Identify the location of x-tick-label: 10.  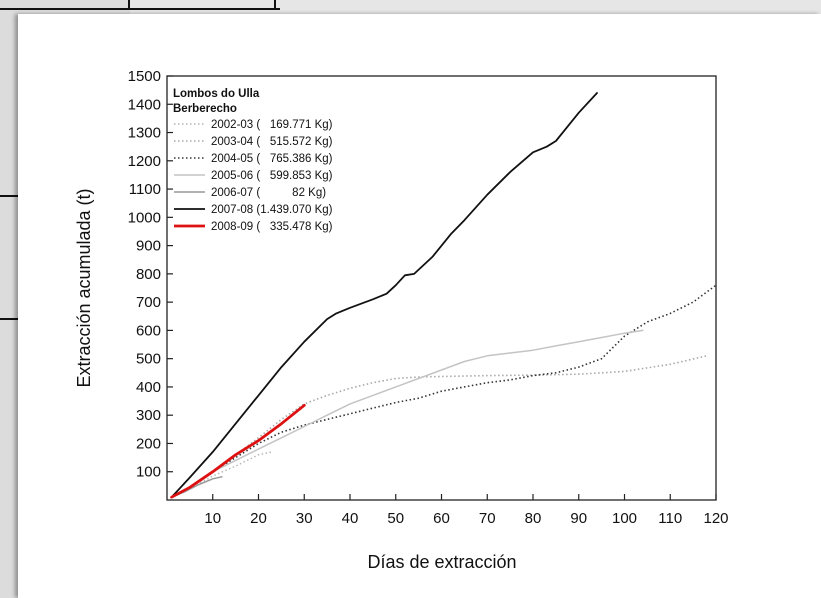
(212, 518).